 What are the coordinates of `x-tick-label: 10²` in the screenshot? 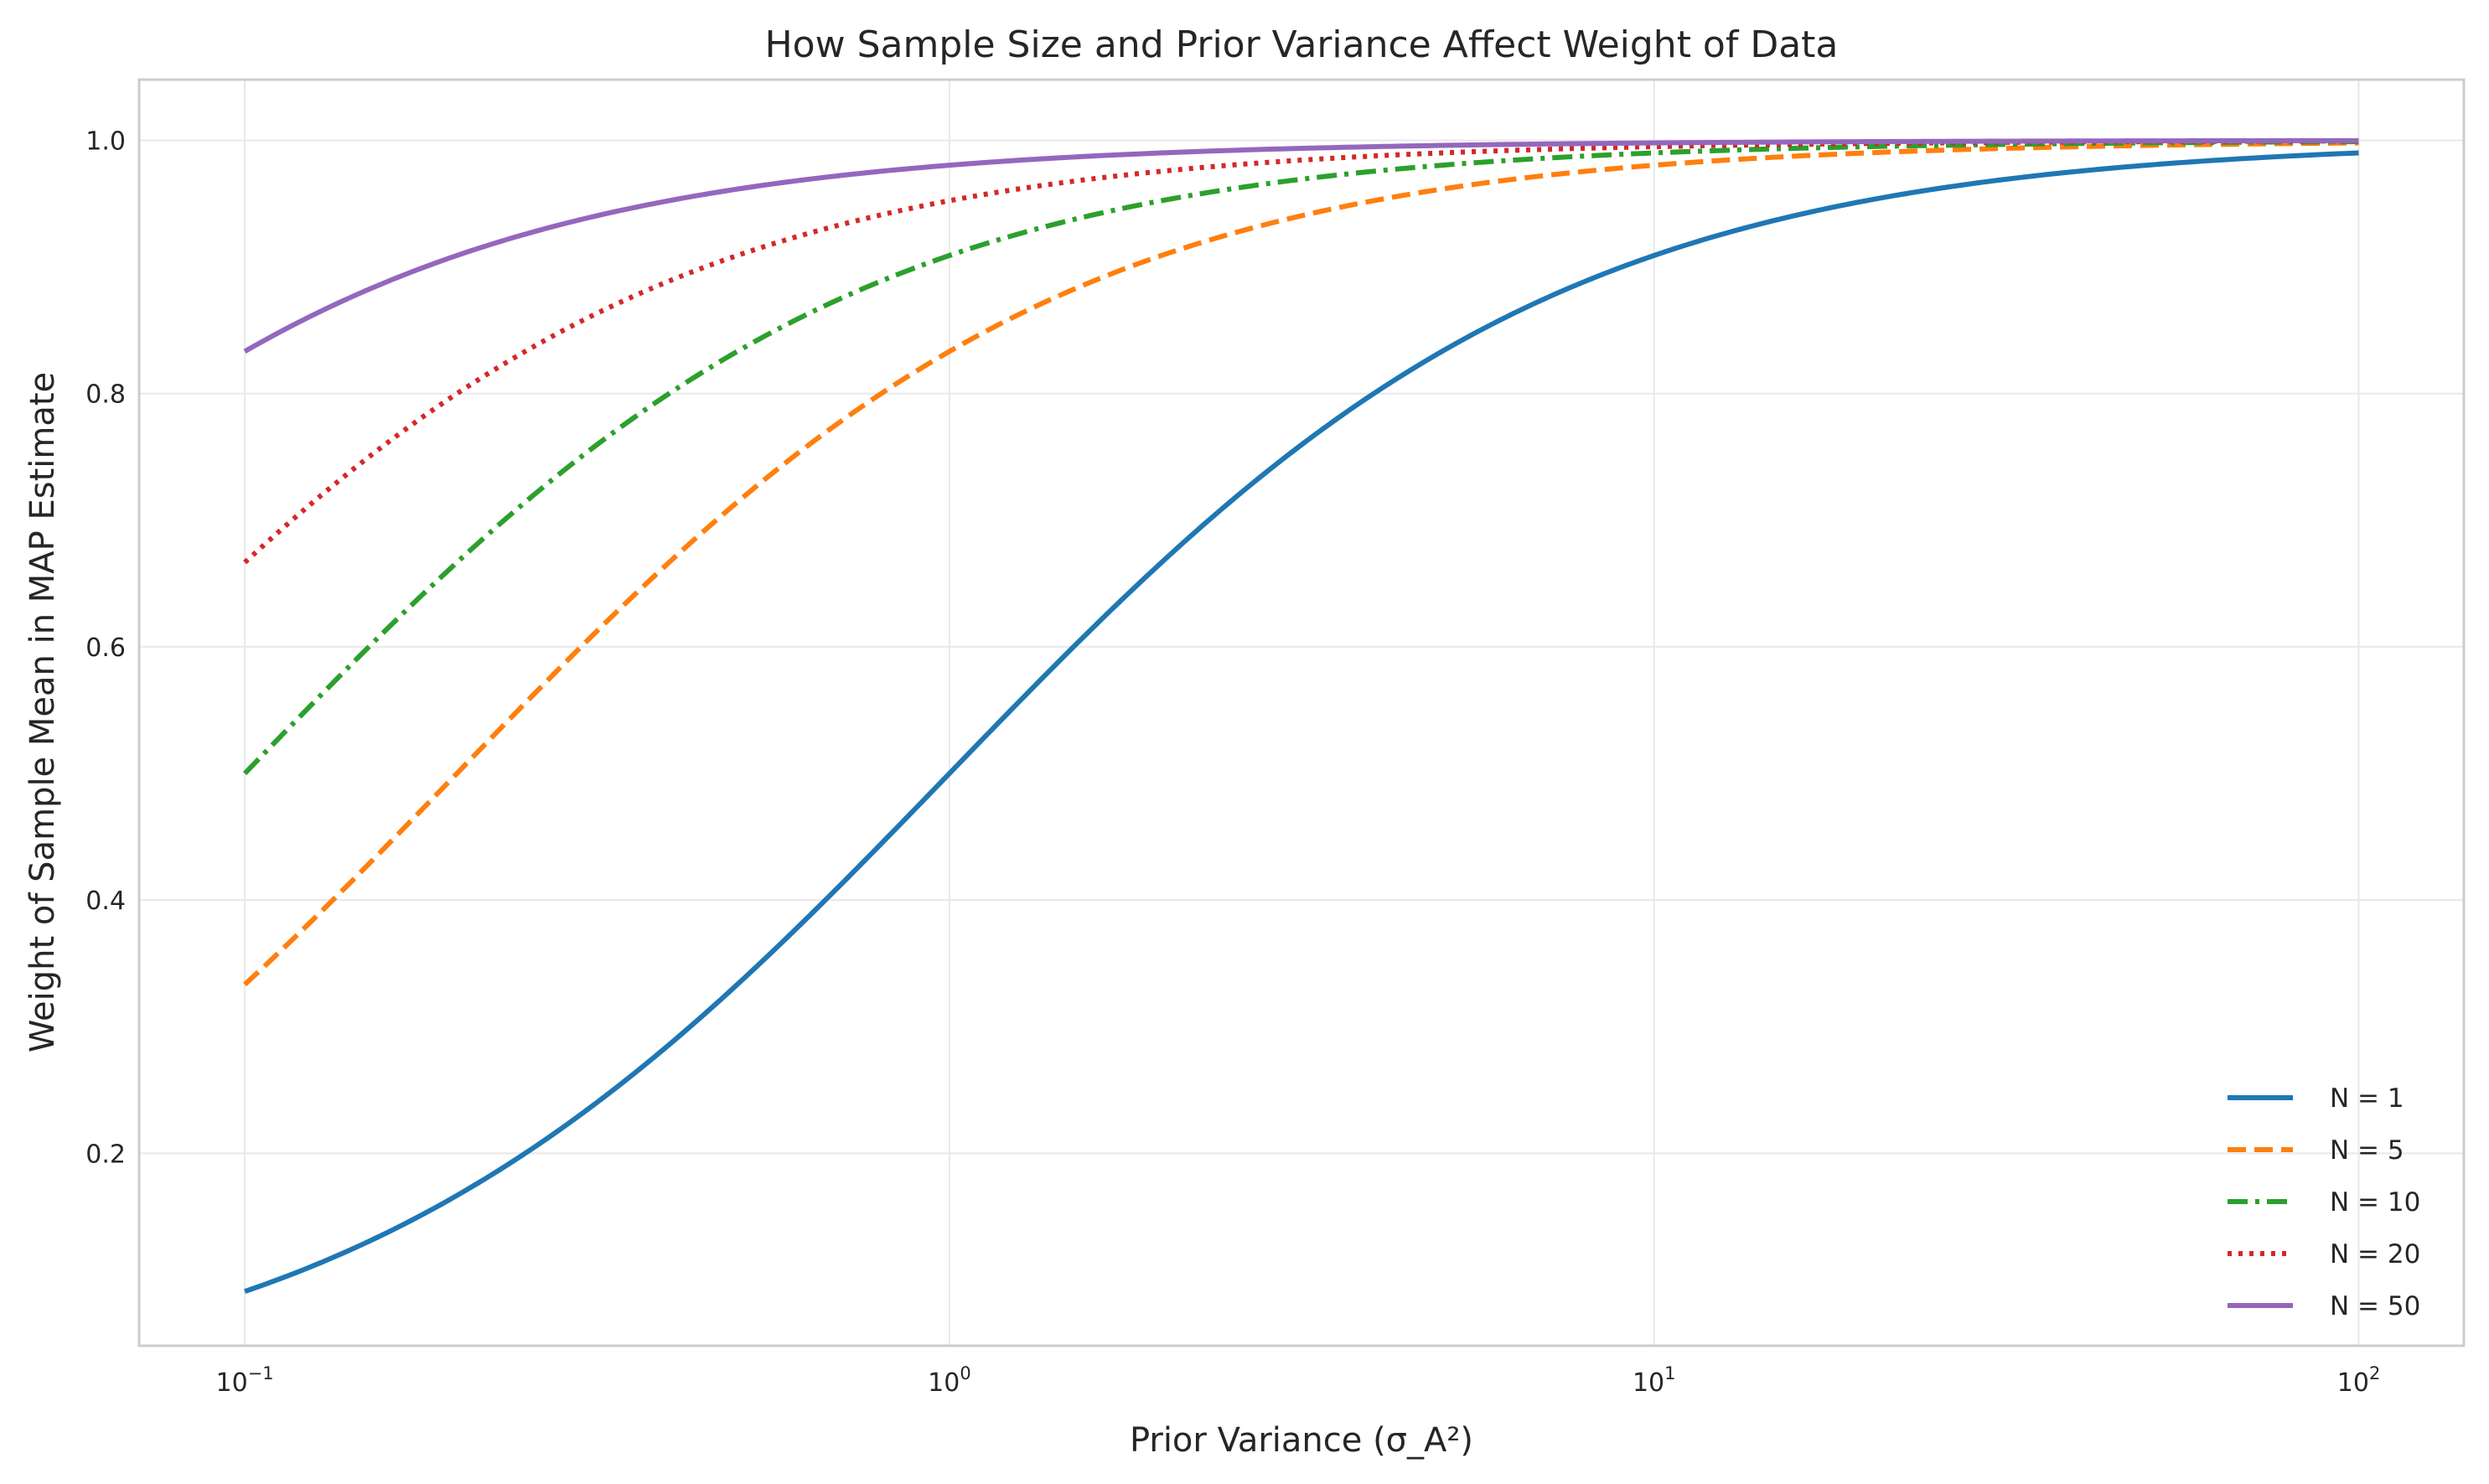 It's located at (2359, 1380).